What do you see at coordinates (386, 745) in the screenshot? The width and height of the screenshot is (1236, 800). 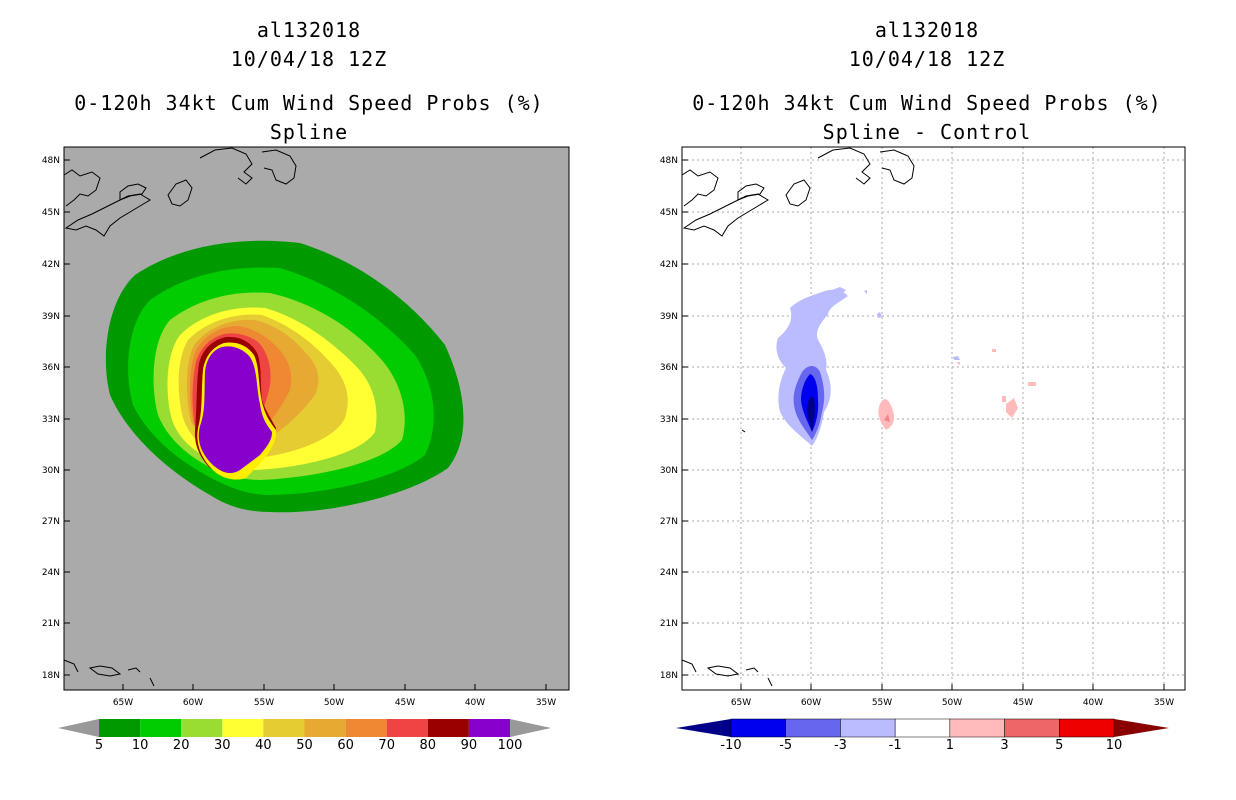 I see `colorbar-label: 70` at bounding box center [386, 745].